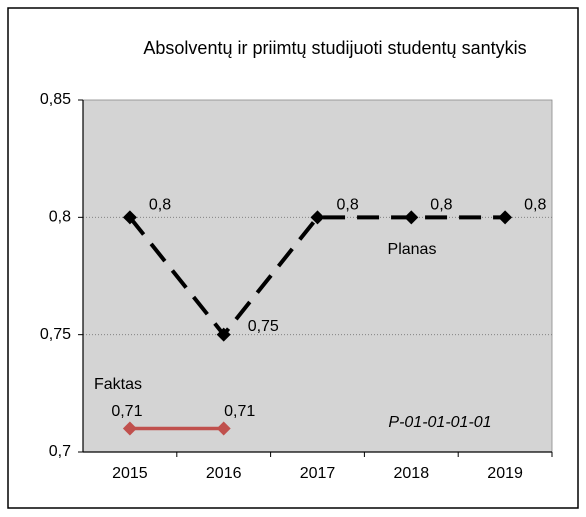 Image resolution: width=586 pixels, height=517 pixels. I want to click on y-tick-label: 0,8, so click(60, 217).